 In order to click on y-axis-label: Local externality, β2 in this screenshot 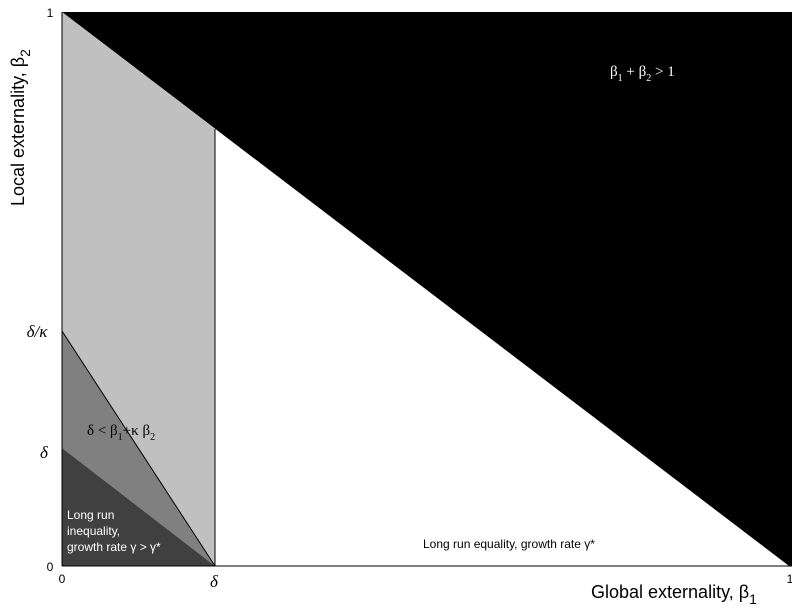, I will do `click(20, 127)`.